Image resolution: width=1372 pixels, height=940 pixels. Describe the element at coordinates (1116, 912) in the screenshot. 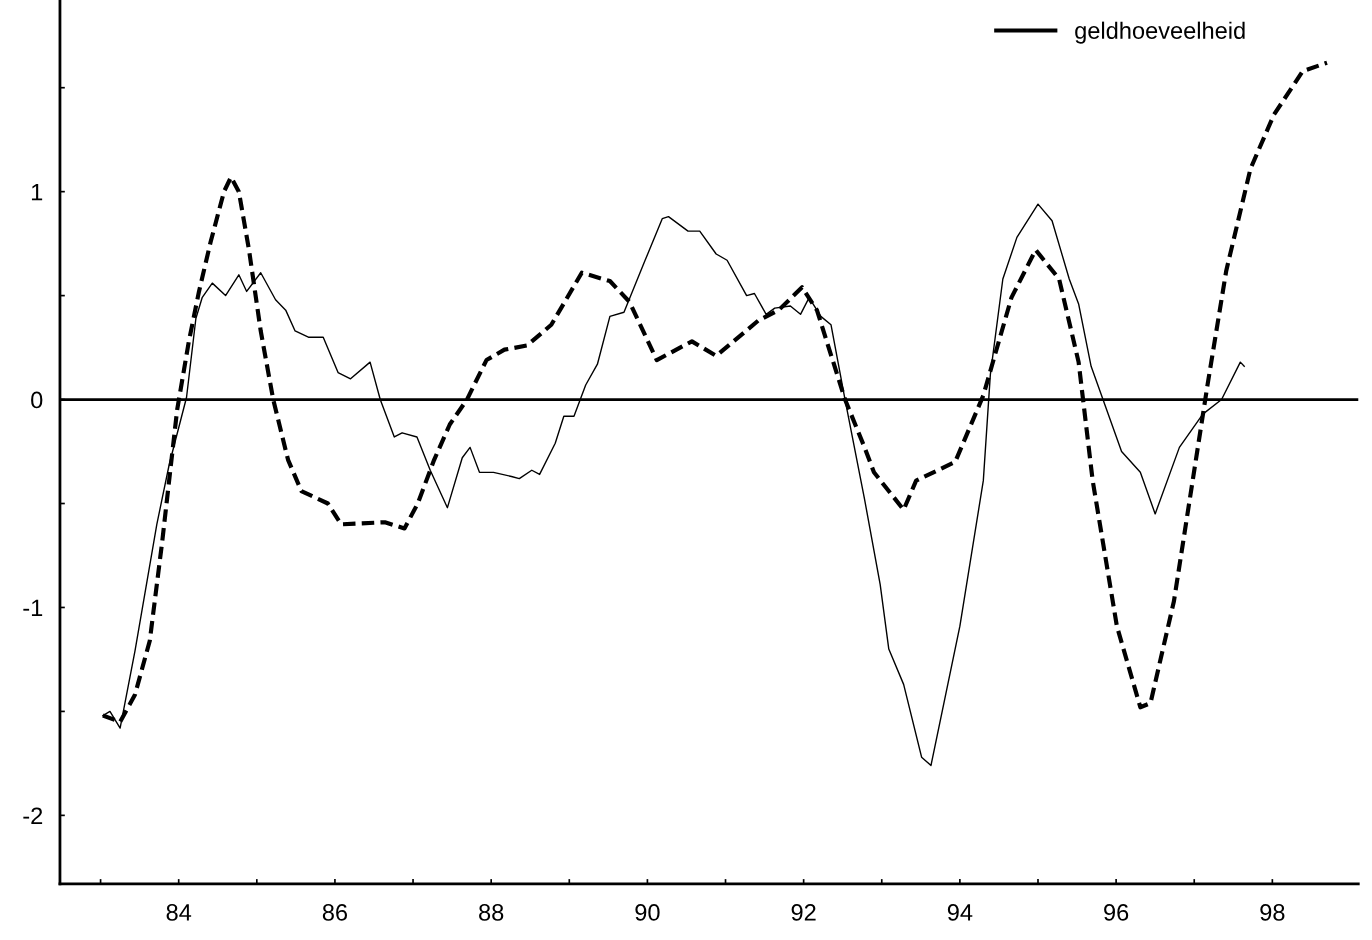

I see `x-tick-label: 96` at that location.